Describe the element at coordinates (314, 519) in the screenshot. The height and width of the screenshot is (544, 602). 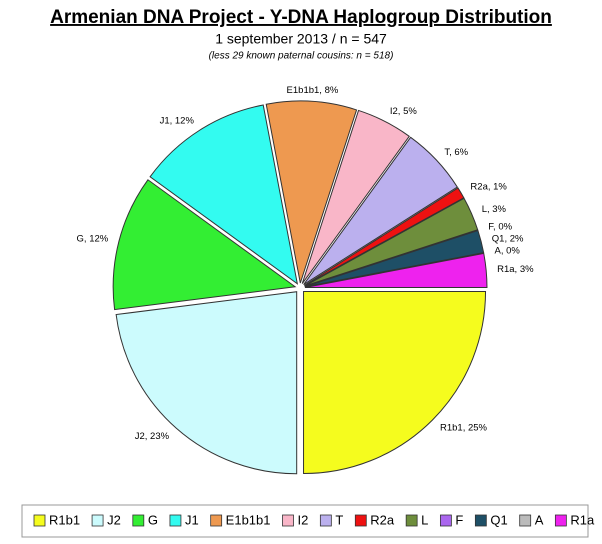
I see `legend: R1b1 J2 G J1 E1b1b1 I2 T R2a L F Q1 A R1a` at that location.